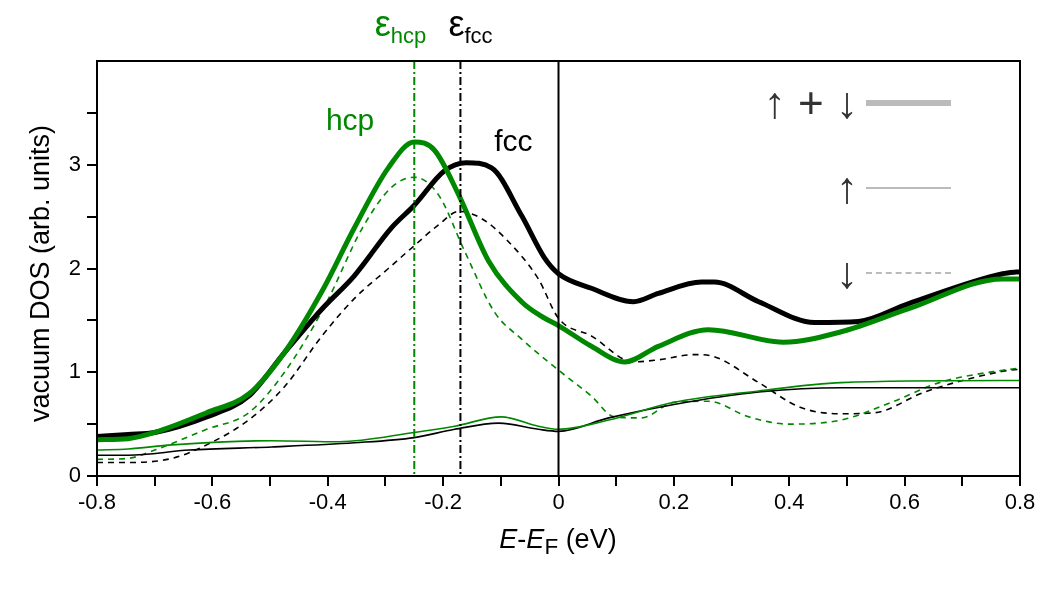 The width and height of the screenshot is (1059, 590). Describe the element at coordinates (847, 188) in the screenshot. I see `annotation: ↑` at that location.